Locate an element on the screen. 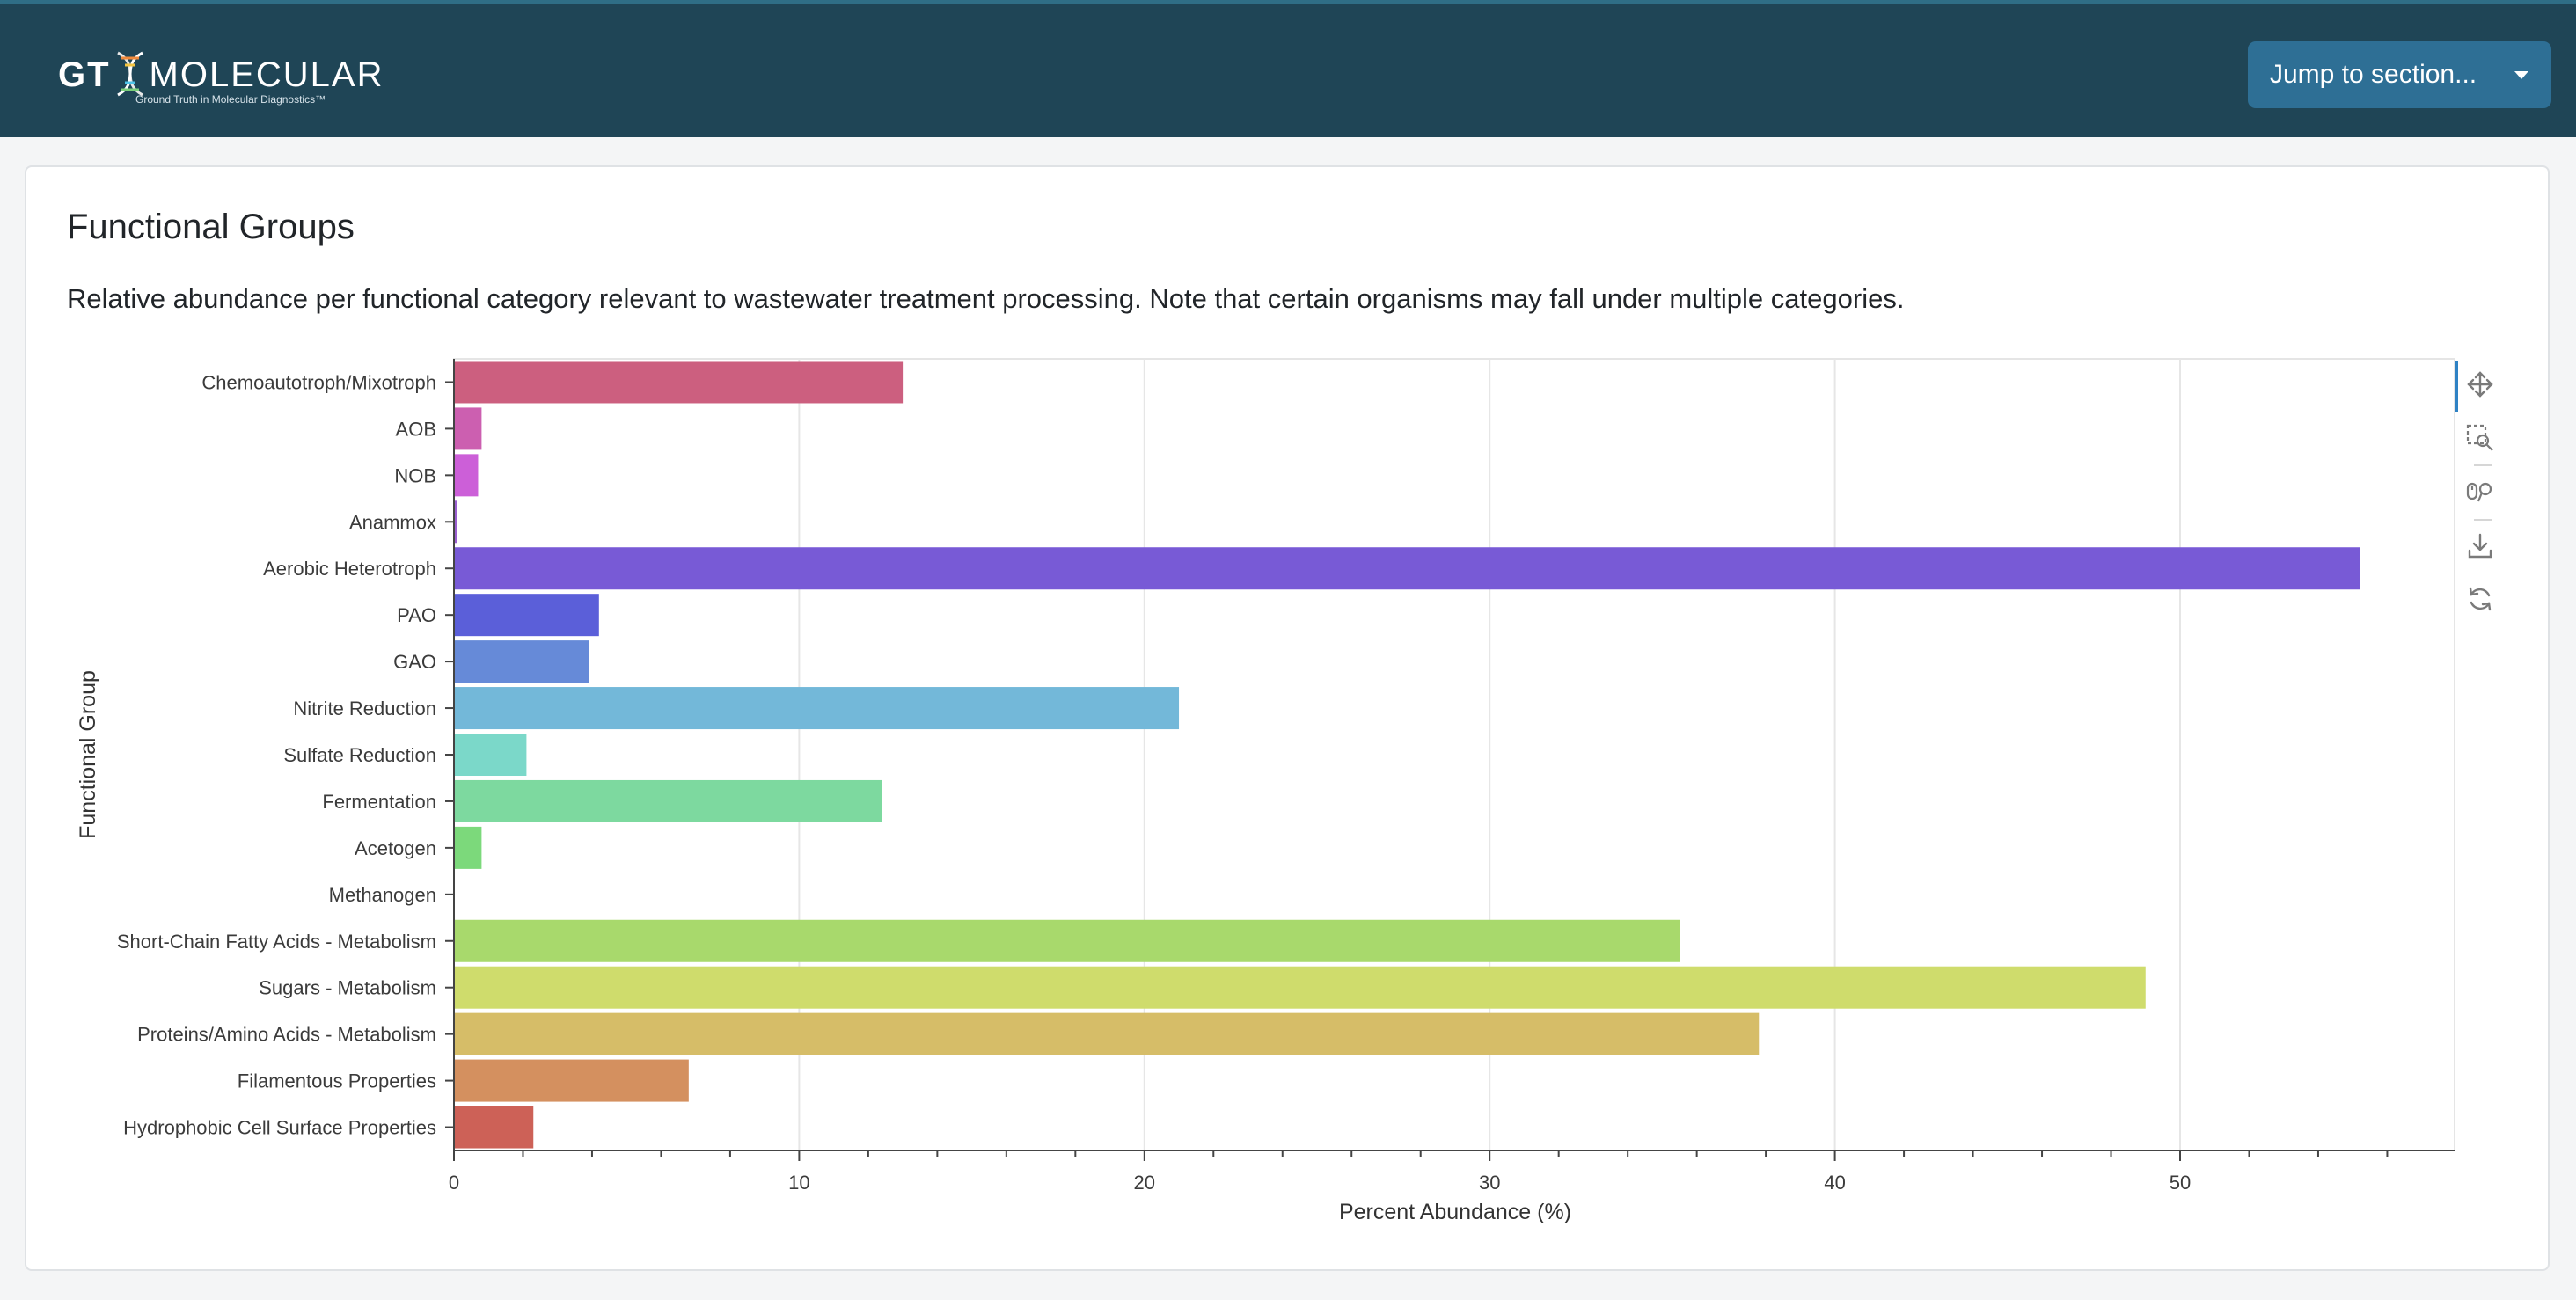 This screenshot has height=1300, width=2576. y-tick-label: Filamentous Properties is located at coordinates (337, 1081).